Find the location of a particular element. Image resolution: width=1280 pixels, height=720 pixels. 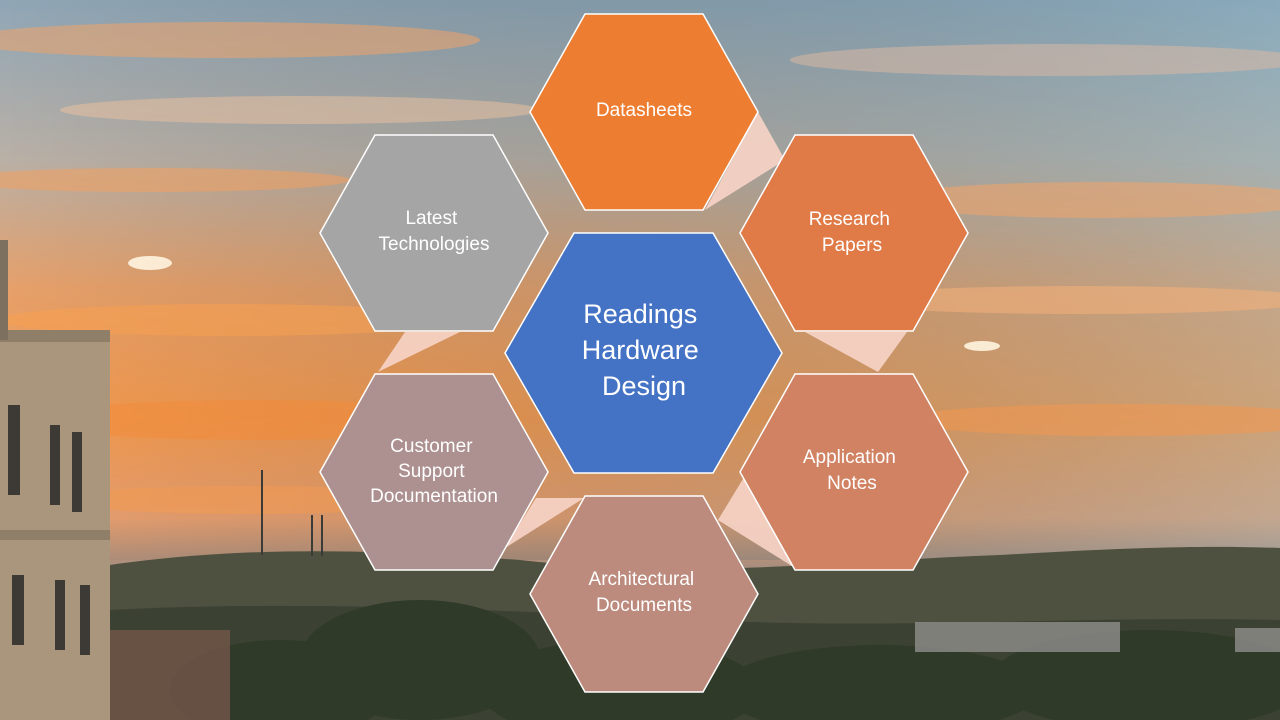

hexagon-latest-technologies is located at coordinates (434, 233).